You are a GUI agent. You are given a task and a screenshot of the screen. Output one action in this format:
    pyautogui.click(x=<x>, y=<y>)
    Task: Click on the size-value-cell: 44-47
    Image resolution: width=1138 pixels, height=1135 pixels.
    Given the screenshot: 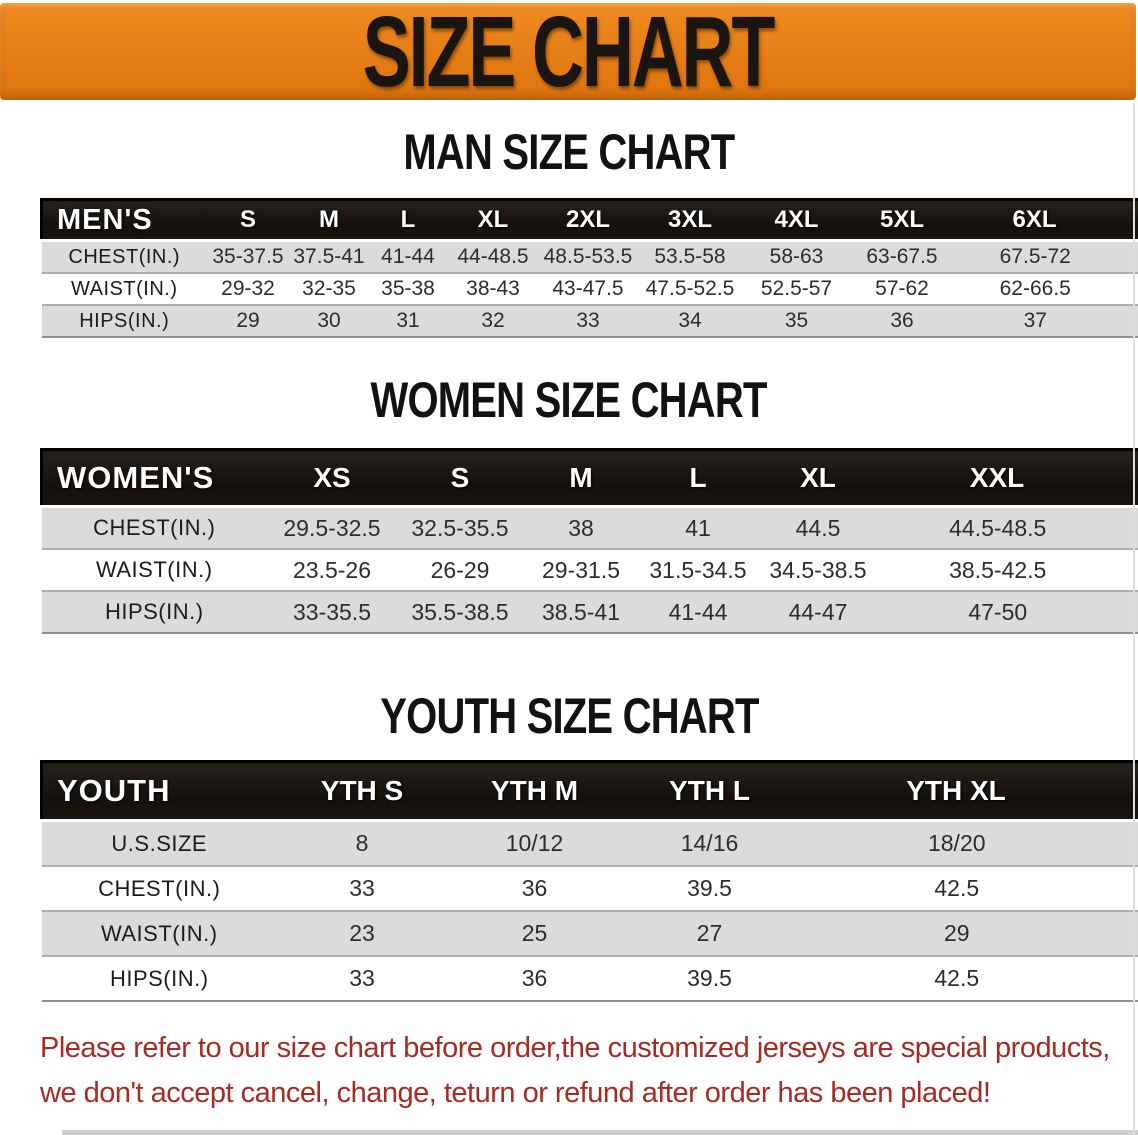 What is the action you would take?
    pyautogui.click(x=818, y=612)
    